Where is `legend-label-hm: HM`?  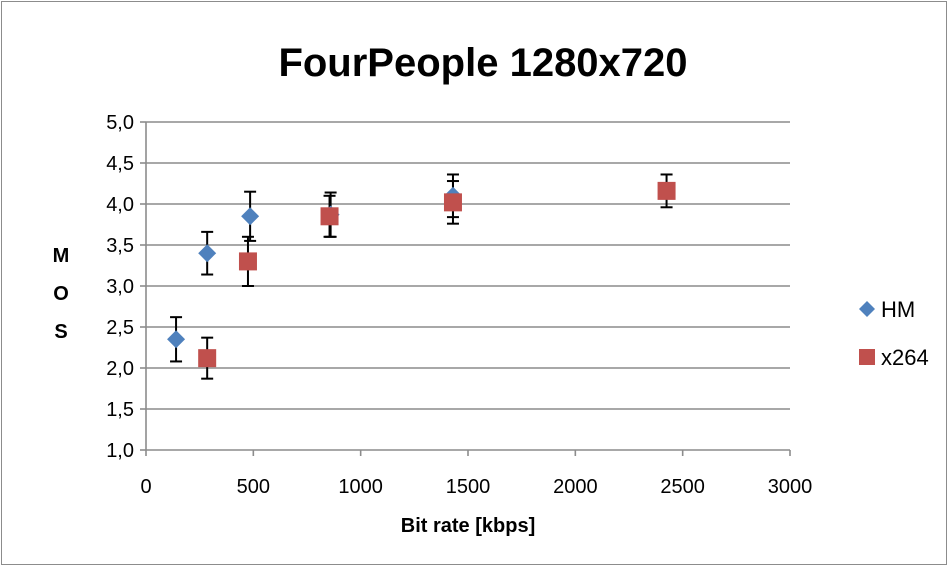
legend-label-hm: HM is located at coordinates (898, 309).